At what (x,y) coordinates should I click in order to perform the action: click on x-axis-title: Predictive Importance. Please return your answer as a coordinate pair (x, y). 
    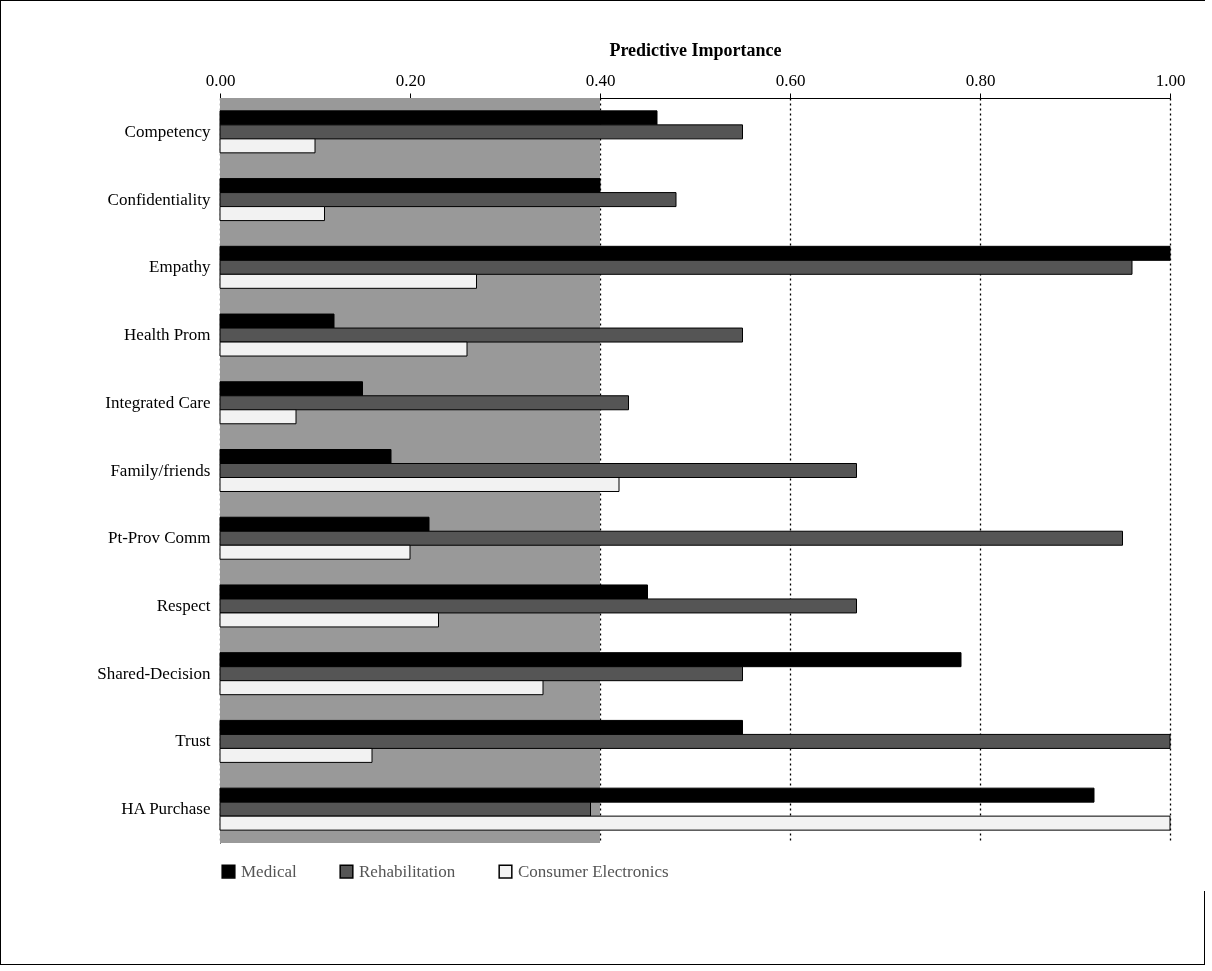
    Looking at the image, I should click on (695, 49).